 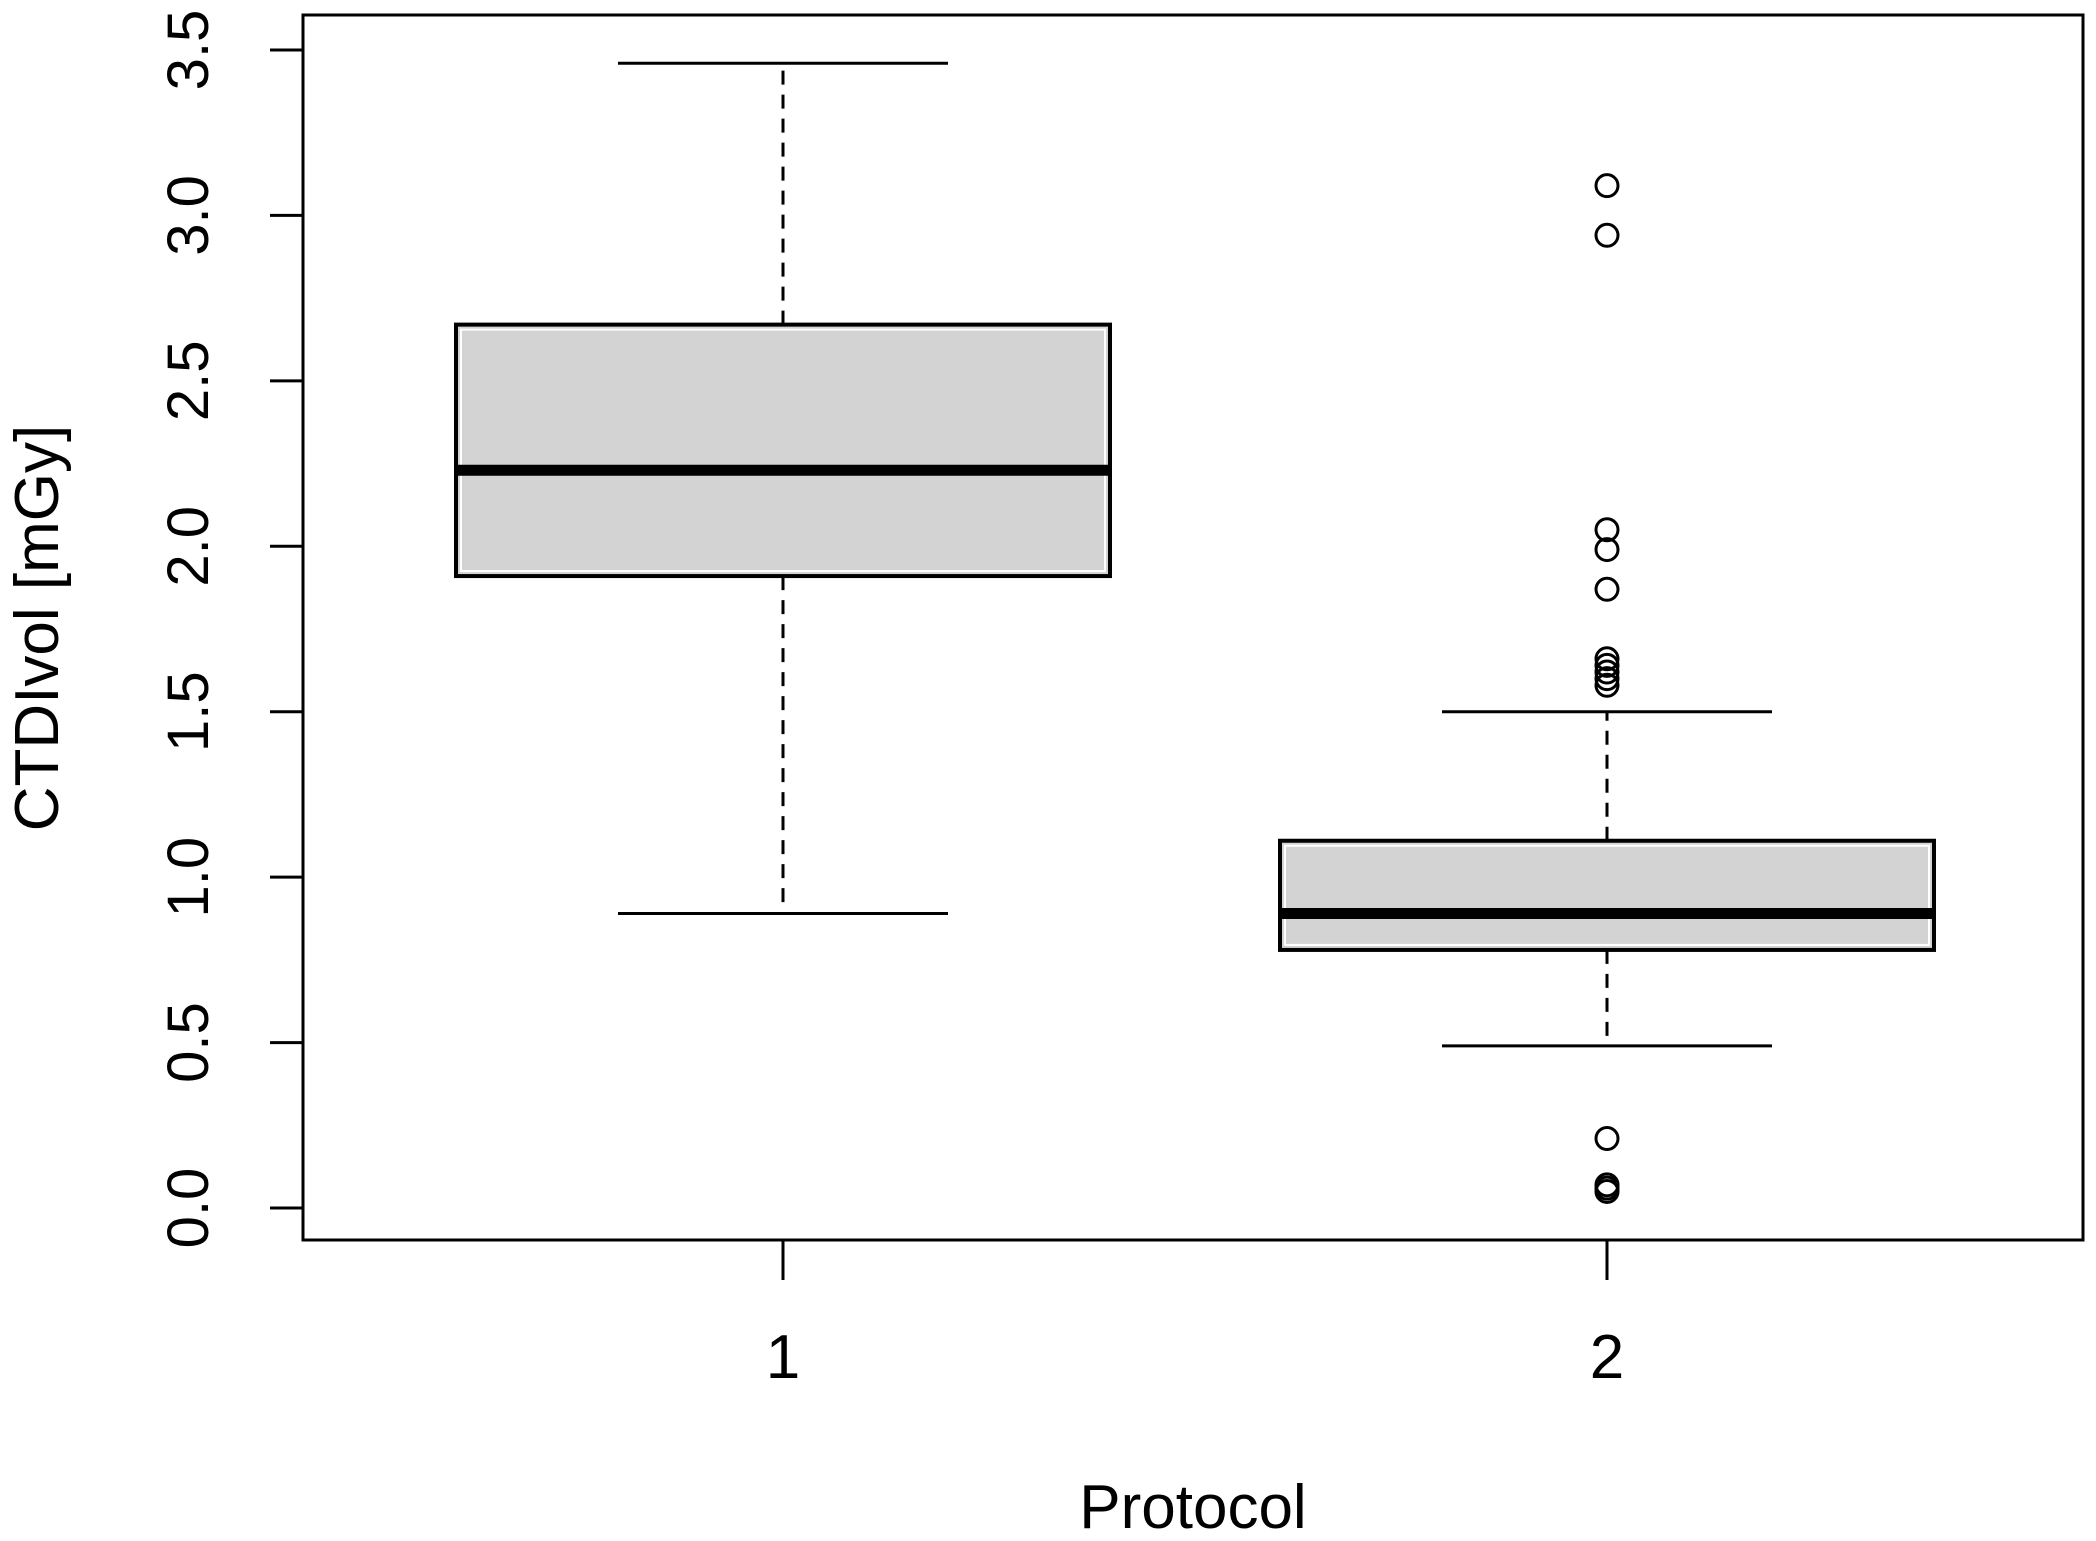 I want to click on y-axis-label: CTDIvol [mGy], so click(x=37, y=628).